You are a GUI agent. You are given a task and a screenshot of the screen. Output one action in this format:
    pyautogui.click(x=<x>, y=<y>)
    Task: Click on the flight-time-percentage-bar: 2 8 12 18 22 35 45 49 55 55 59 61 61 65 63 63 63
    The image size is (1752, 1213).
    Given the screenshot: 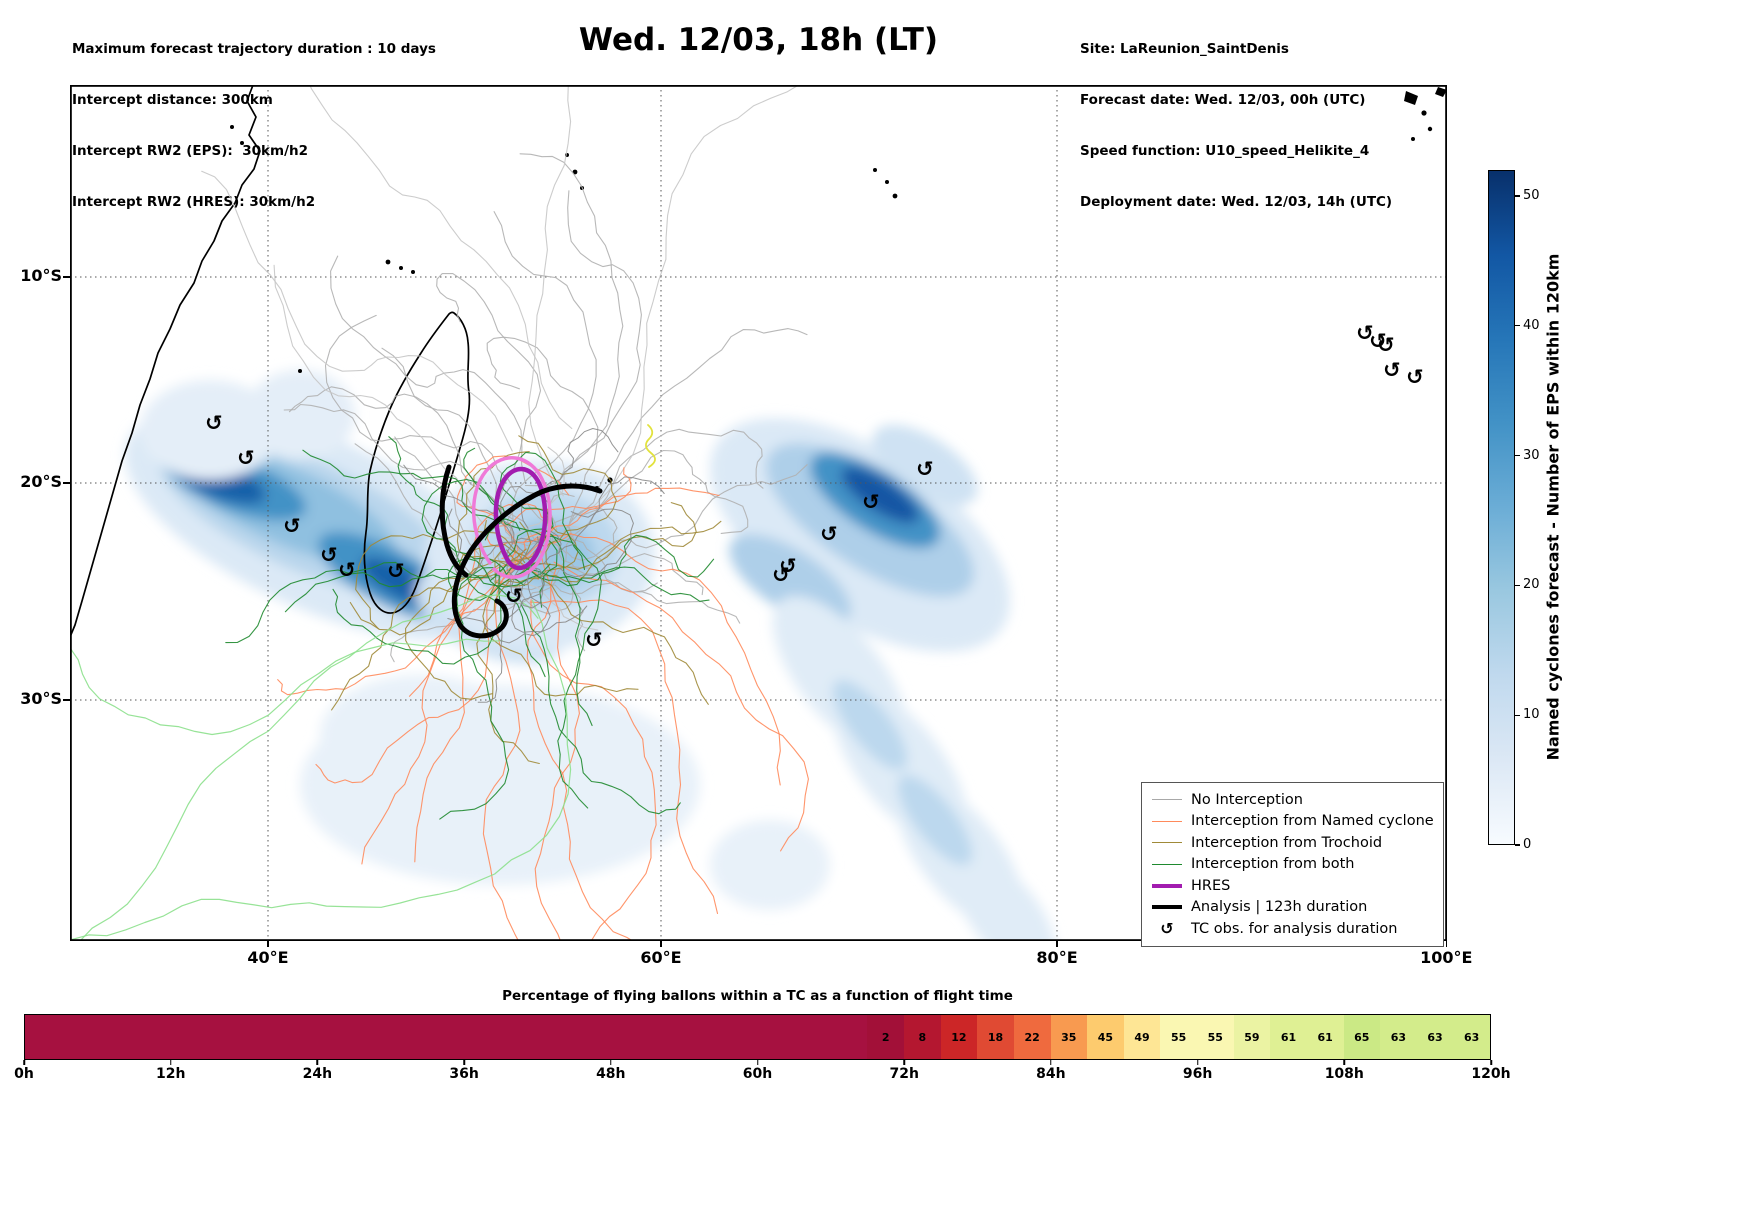 What is the action you would take?
    pyautogui.click(x=757, y=1037)
    